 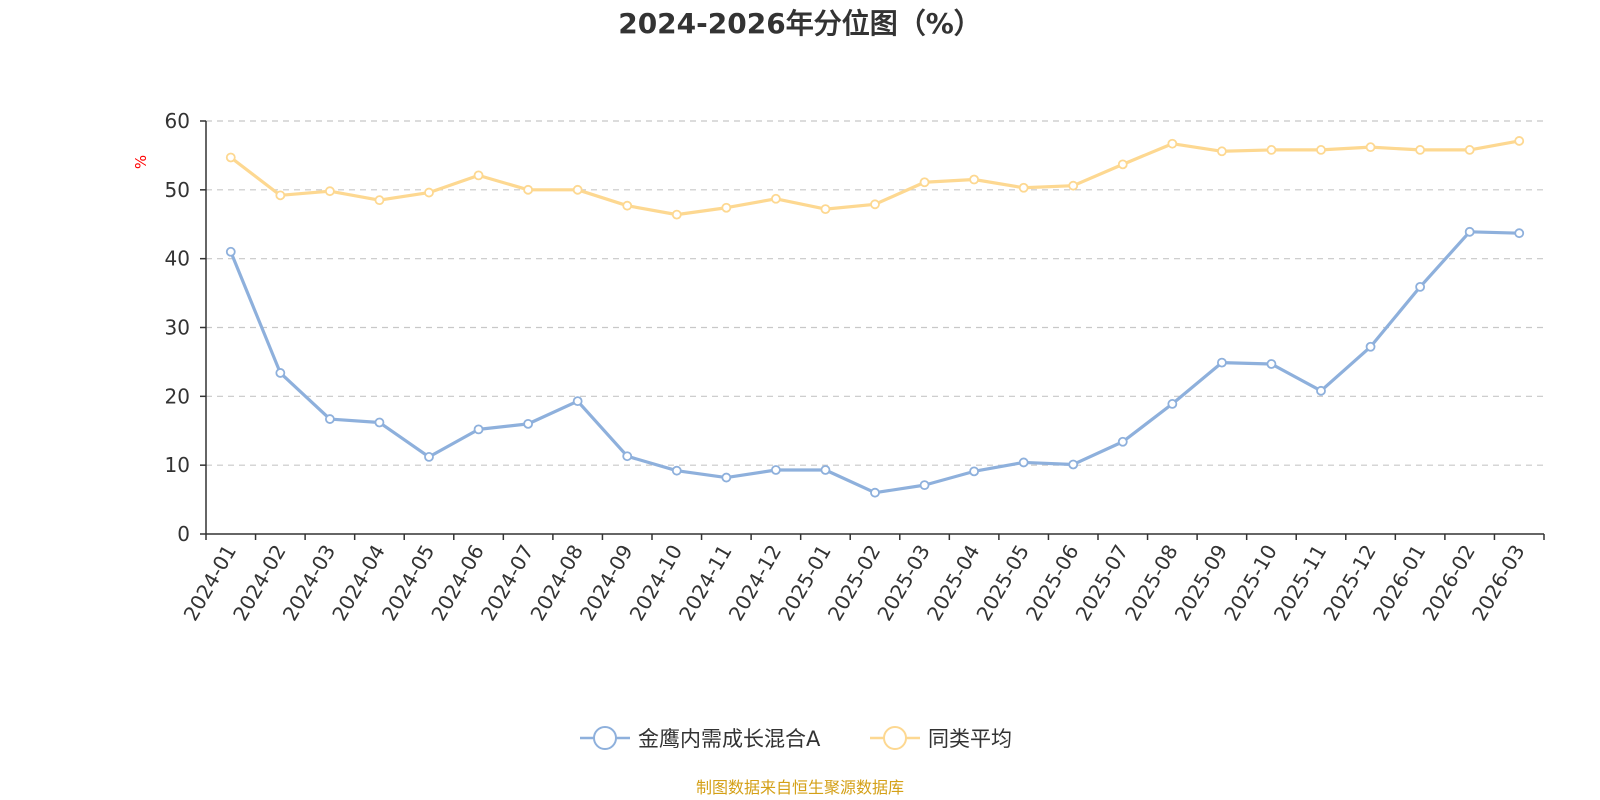 I want to click on y-tick-label: 40, so click(x=177, y=259).